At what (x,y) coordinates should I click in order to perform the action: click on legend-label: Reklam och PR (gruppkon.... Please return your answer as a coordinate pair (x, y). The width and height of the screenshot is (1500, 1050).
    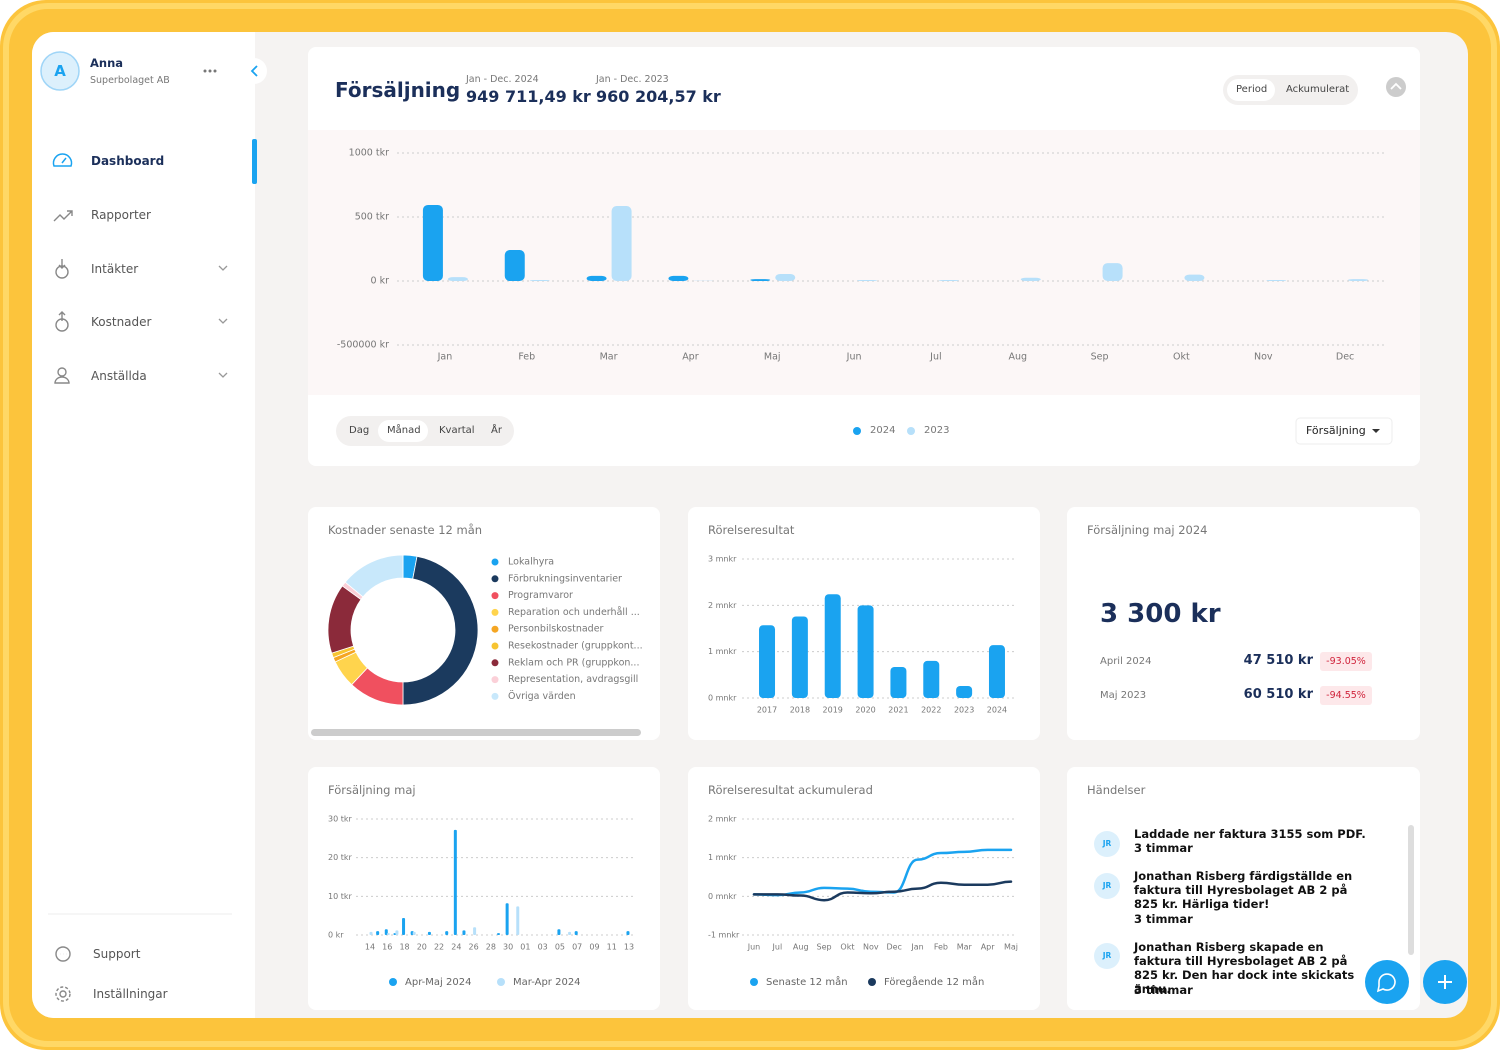
    Looking at the image, I should click on (573, 662).